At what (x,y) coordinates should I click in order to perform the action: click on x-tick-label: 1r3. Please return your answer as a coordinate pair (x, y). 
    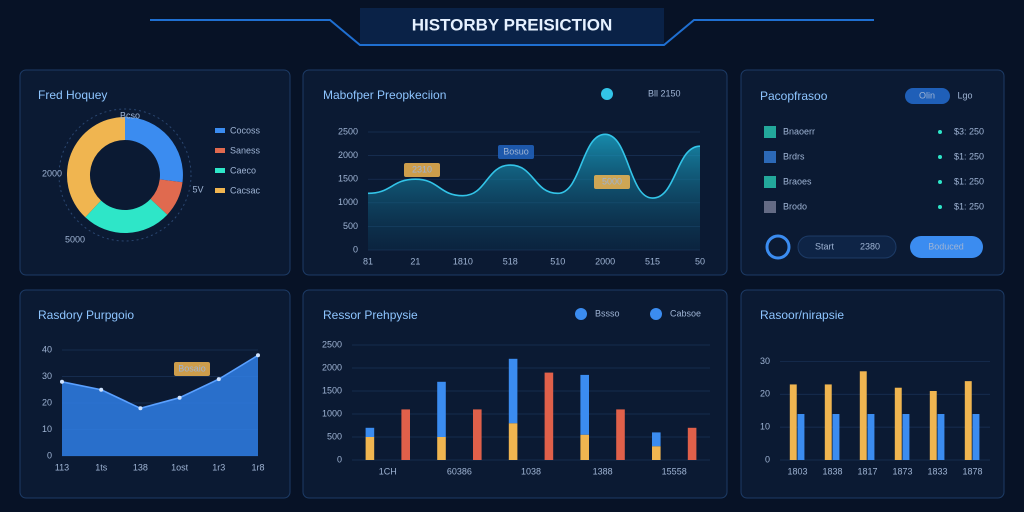
    Looking at the image, I should click on (218, 467).